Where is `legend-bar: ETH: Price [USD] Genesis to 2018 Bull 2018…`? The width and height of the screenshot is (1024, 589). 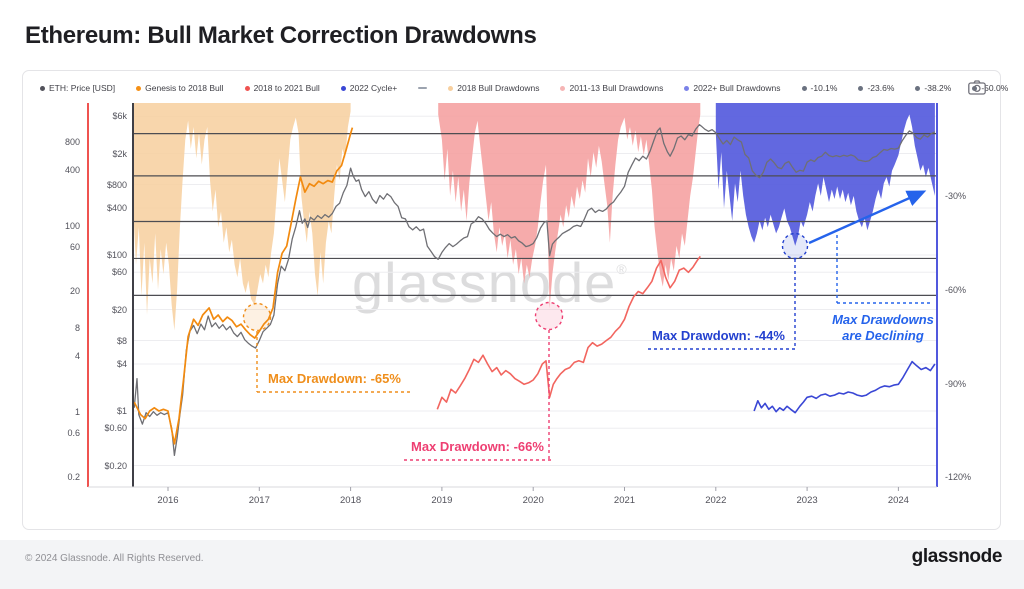 legend-bar: ETH: Price [USD] Genesis to 2018 Bull 2018… is located at coordinates (524, 88).